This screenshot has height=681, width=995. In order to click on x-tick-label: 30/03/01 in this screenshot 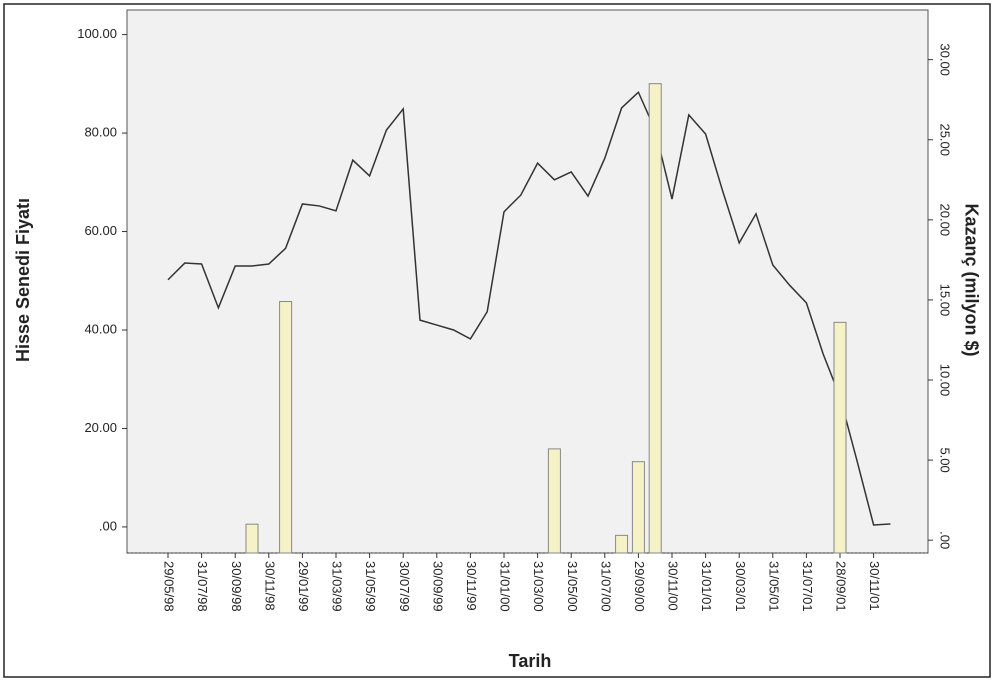, I will do `click(740, 586)`.